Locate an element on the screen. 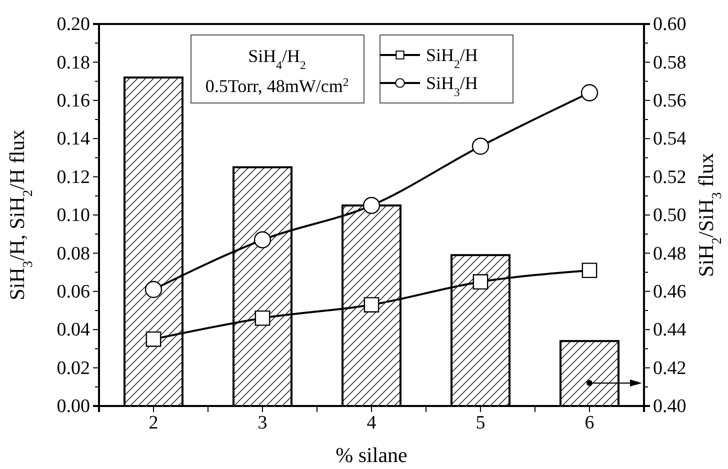  y-tick-label: 0.12 is located at coordinates (73, 177).